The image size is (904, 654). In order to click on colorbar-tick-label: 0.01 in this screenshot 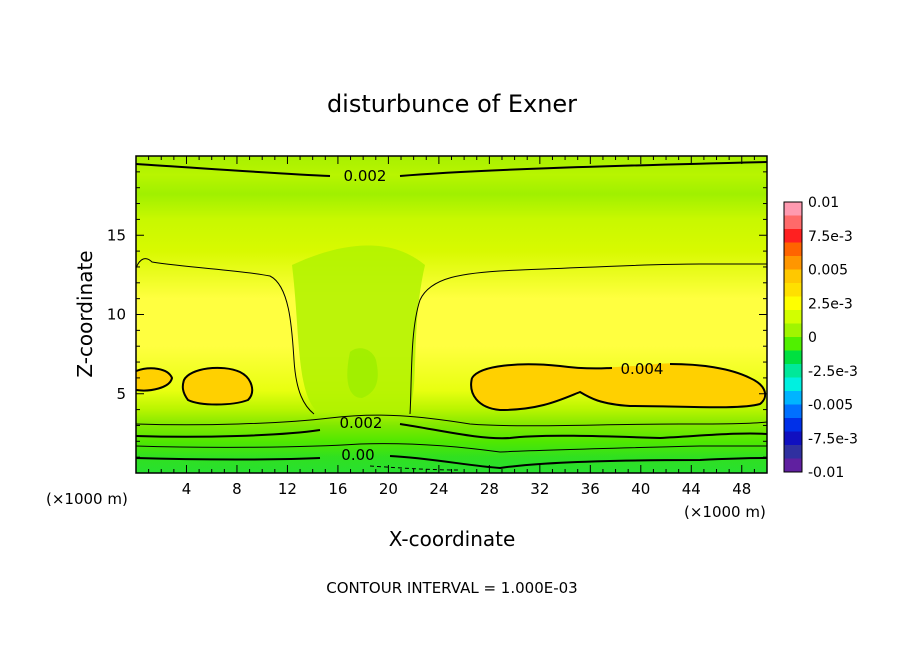, I will do `click(823, 203)`.